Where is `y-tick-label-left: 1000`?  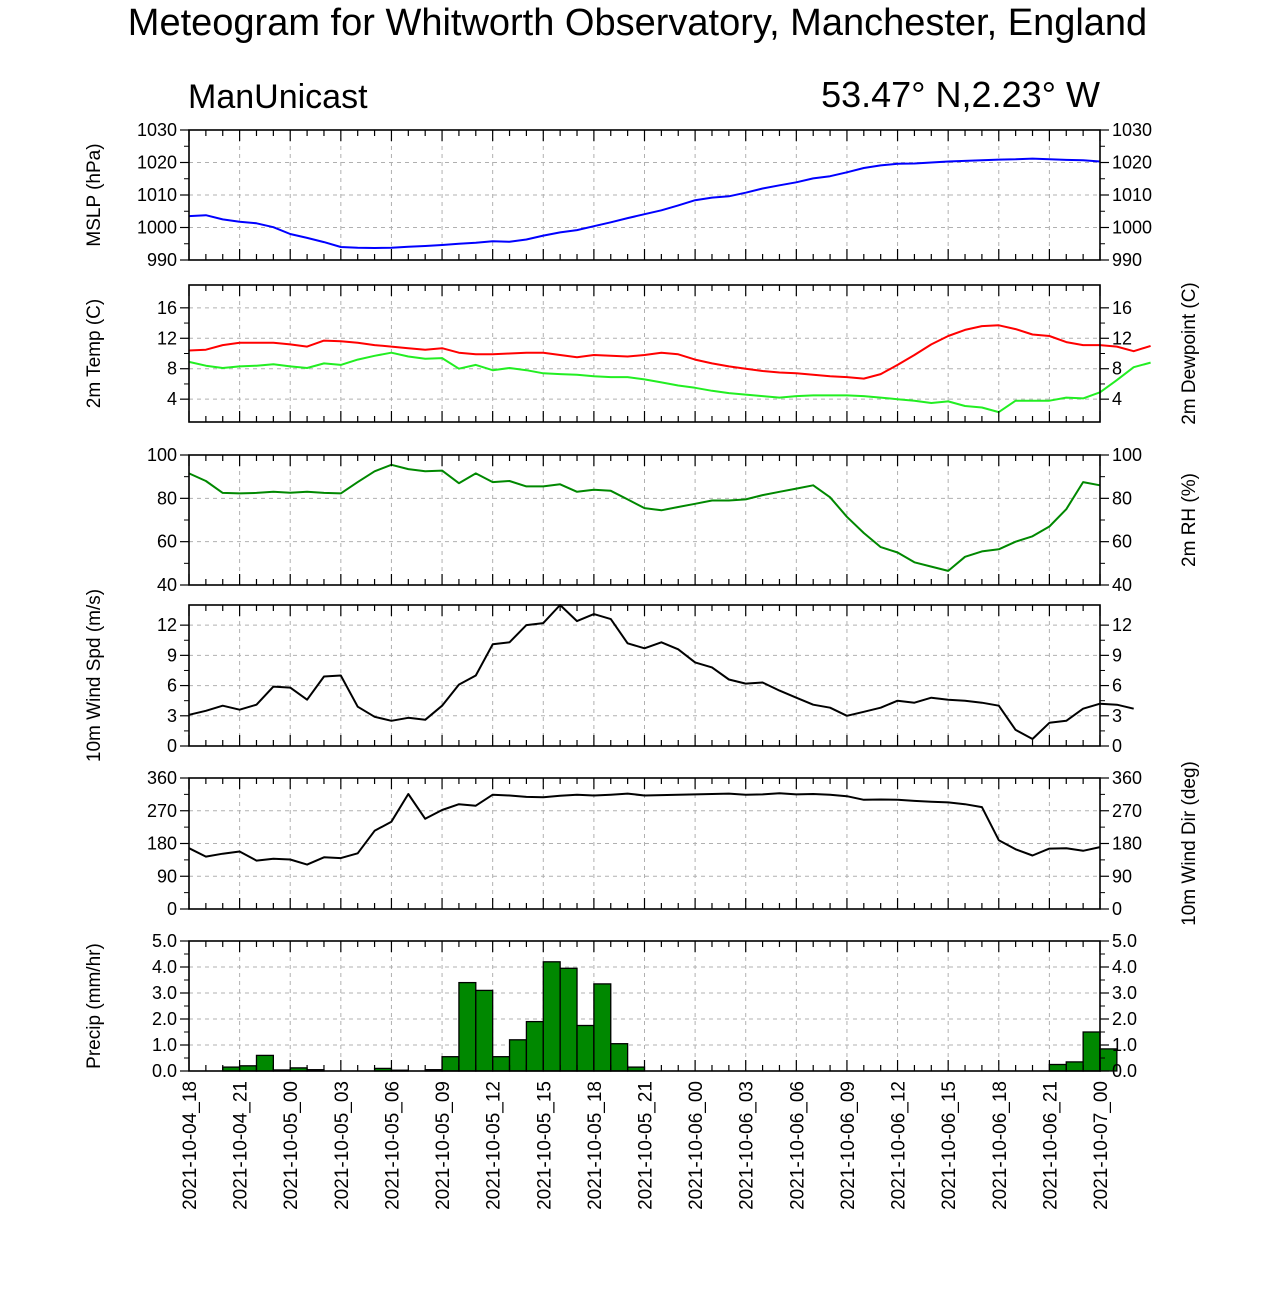
y-tick-label-left: 1000 is located at coordinates (157, 228).